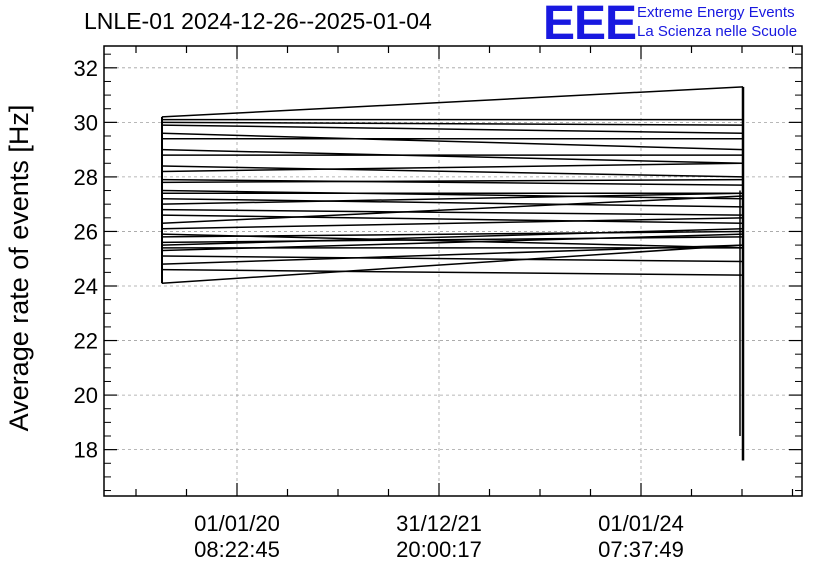 This screenshot has height=572, width=836. Describe the element at coordinates (590, 25) in the screenshot. I see `eee-logo: EEE` at that location.